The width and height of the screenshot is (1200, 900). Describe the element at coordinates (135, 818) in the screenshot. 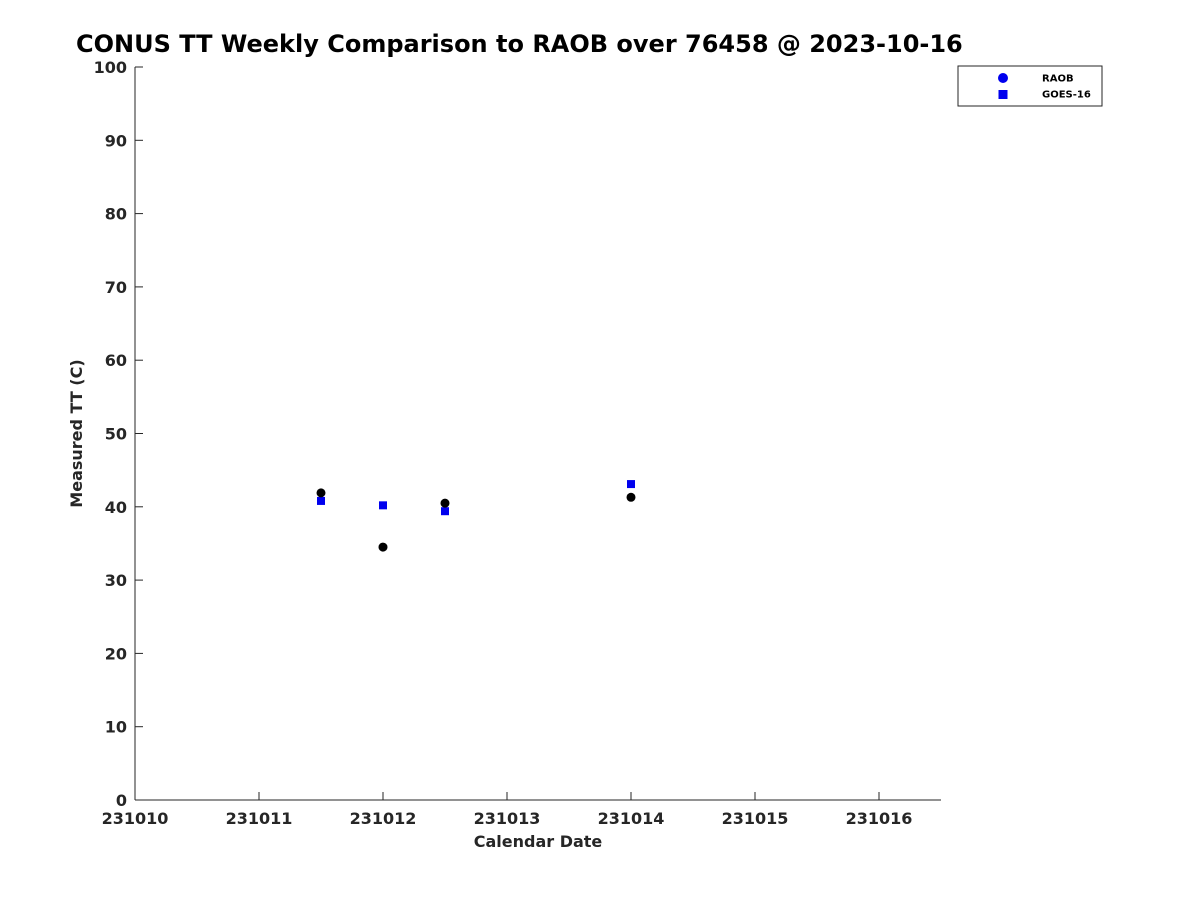

I see `x-tick-label: 231010` at that location.